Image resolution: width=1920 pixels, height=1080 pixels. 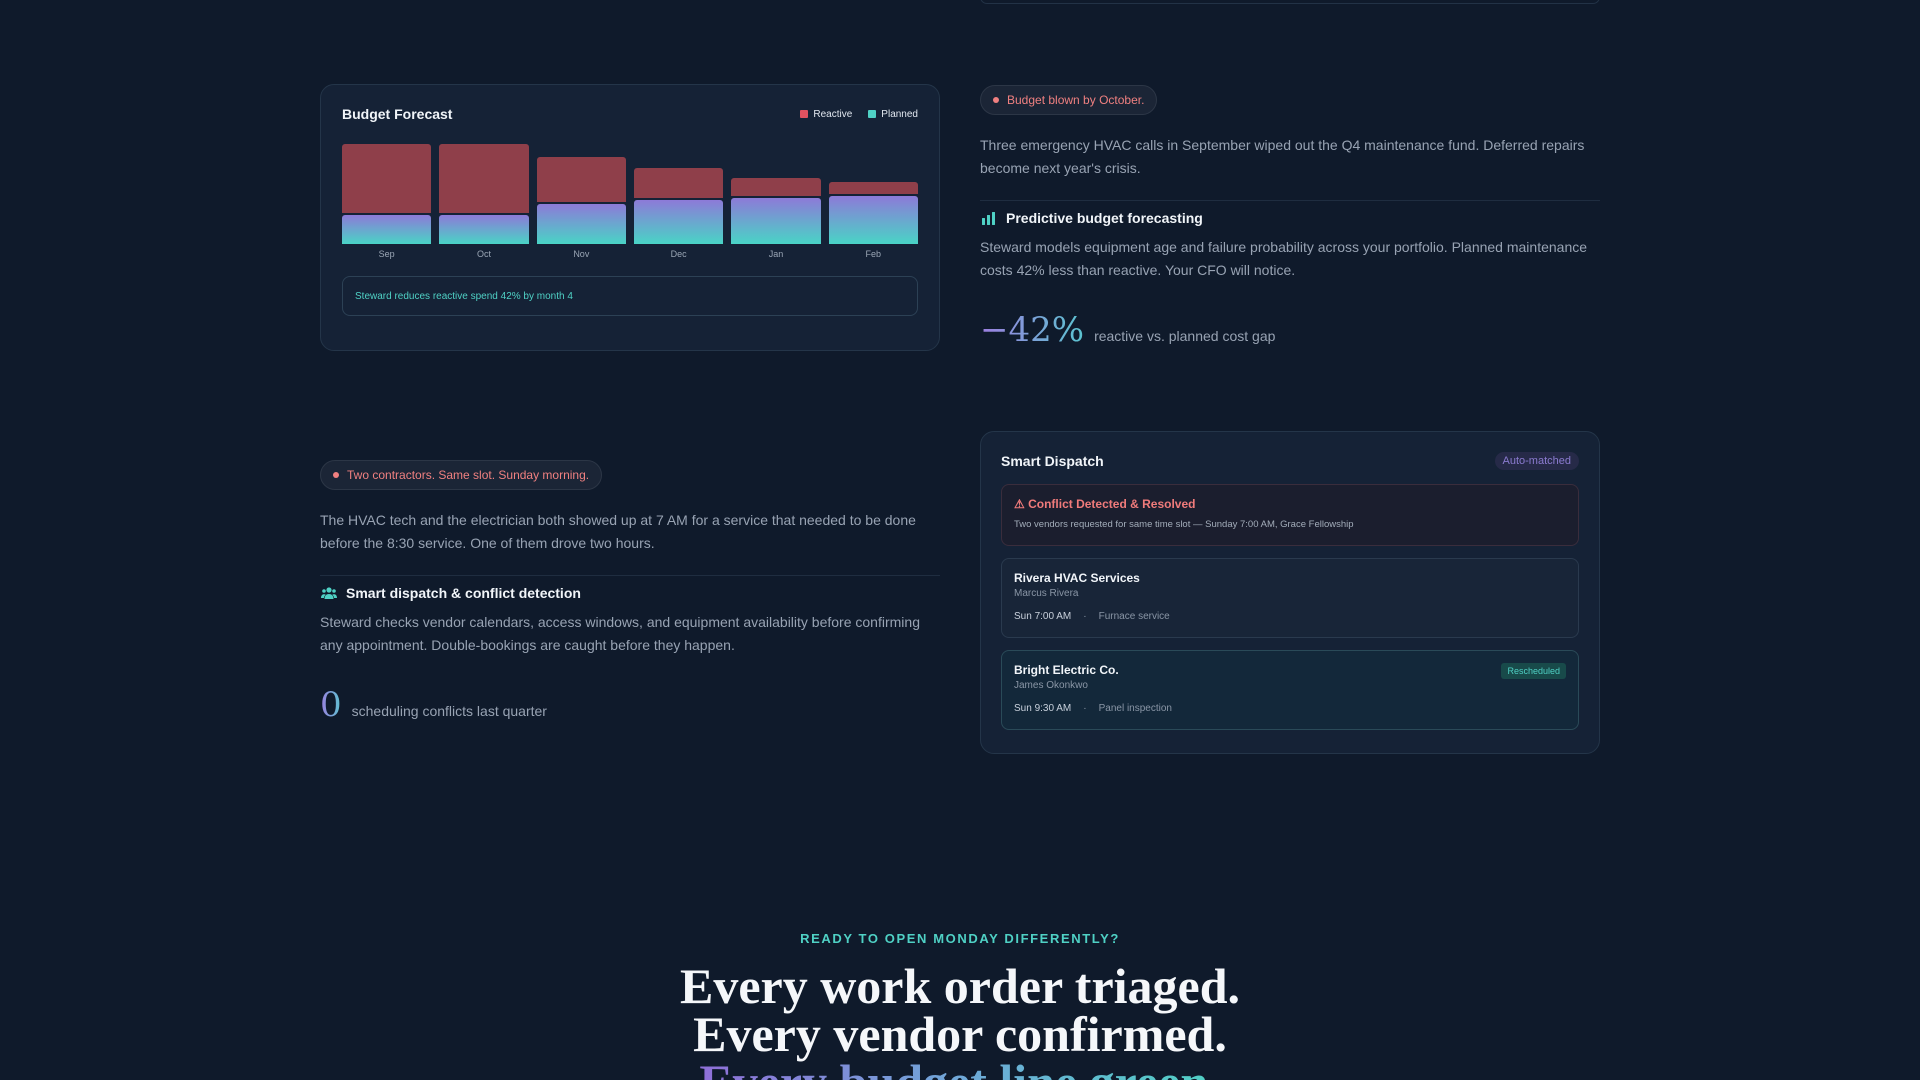 I want to click on bar-reactive-oct, so click(x=484, y=178).